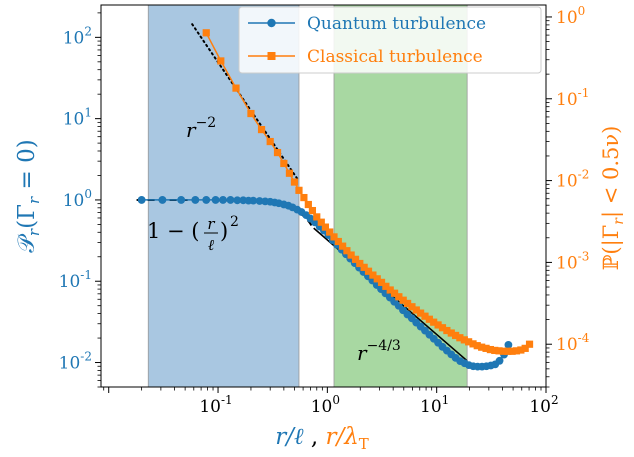  I want to click on y-right-tick-label: 10⁻¹, so click(572, 98).